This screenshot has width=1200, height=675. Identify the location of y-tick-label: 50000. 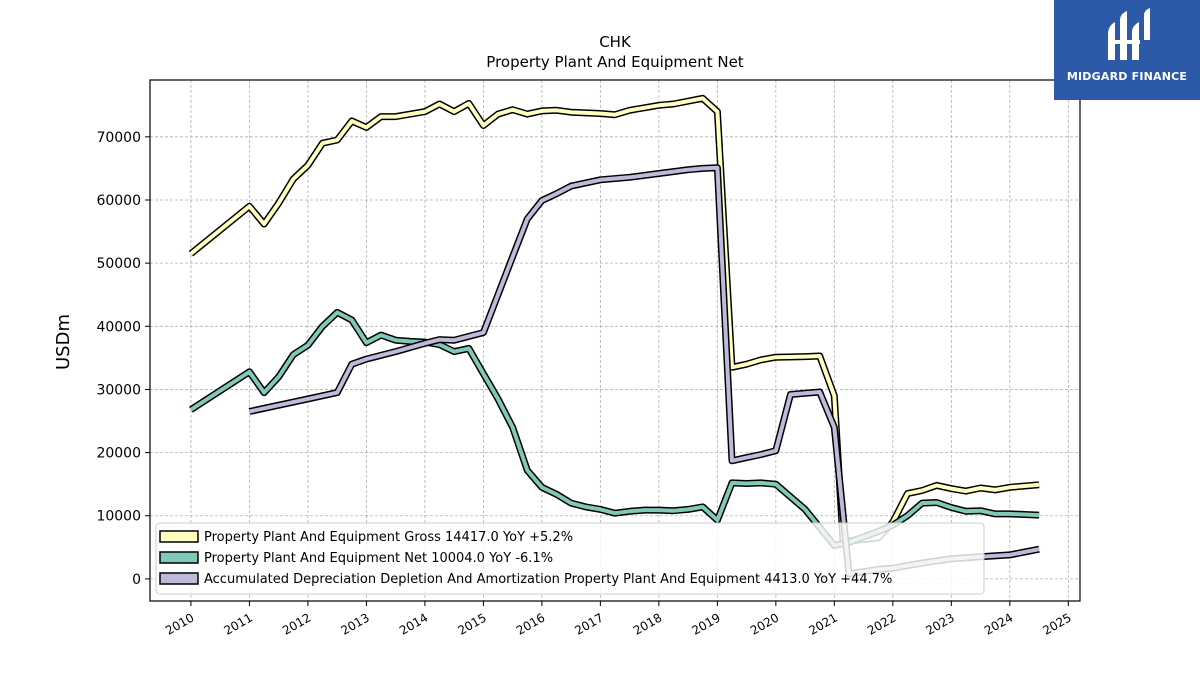
(118, 264).